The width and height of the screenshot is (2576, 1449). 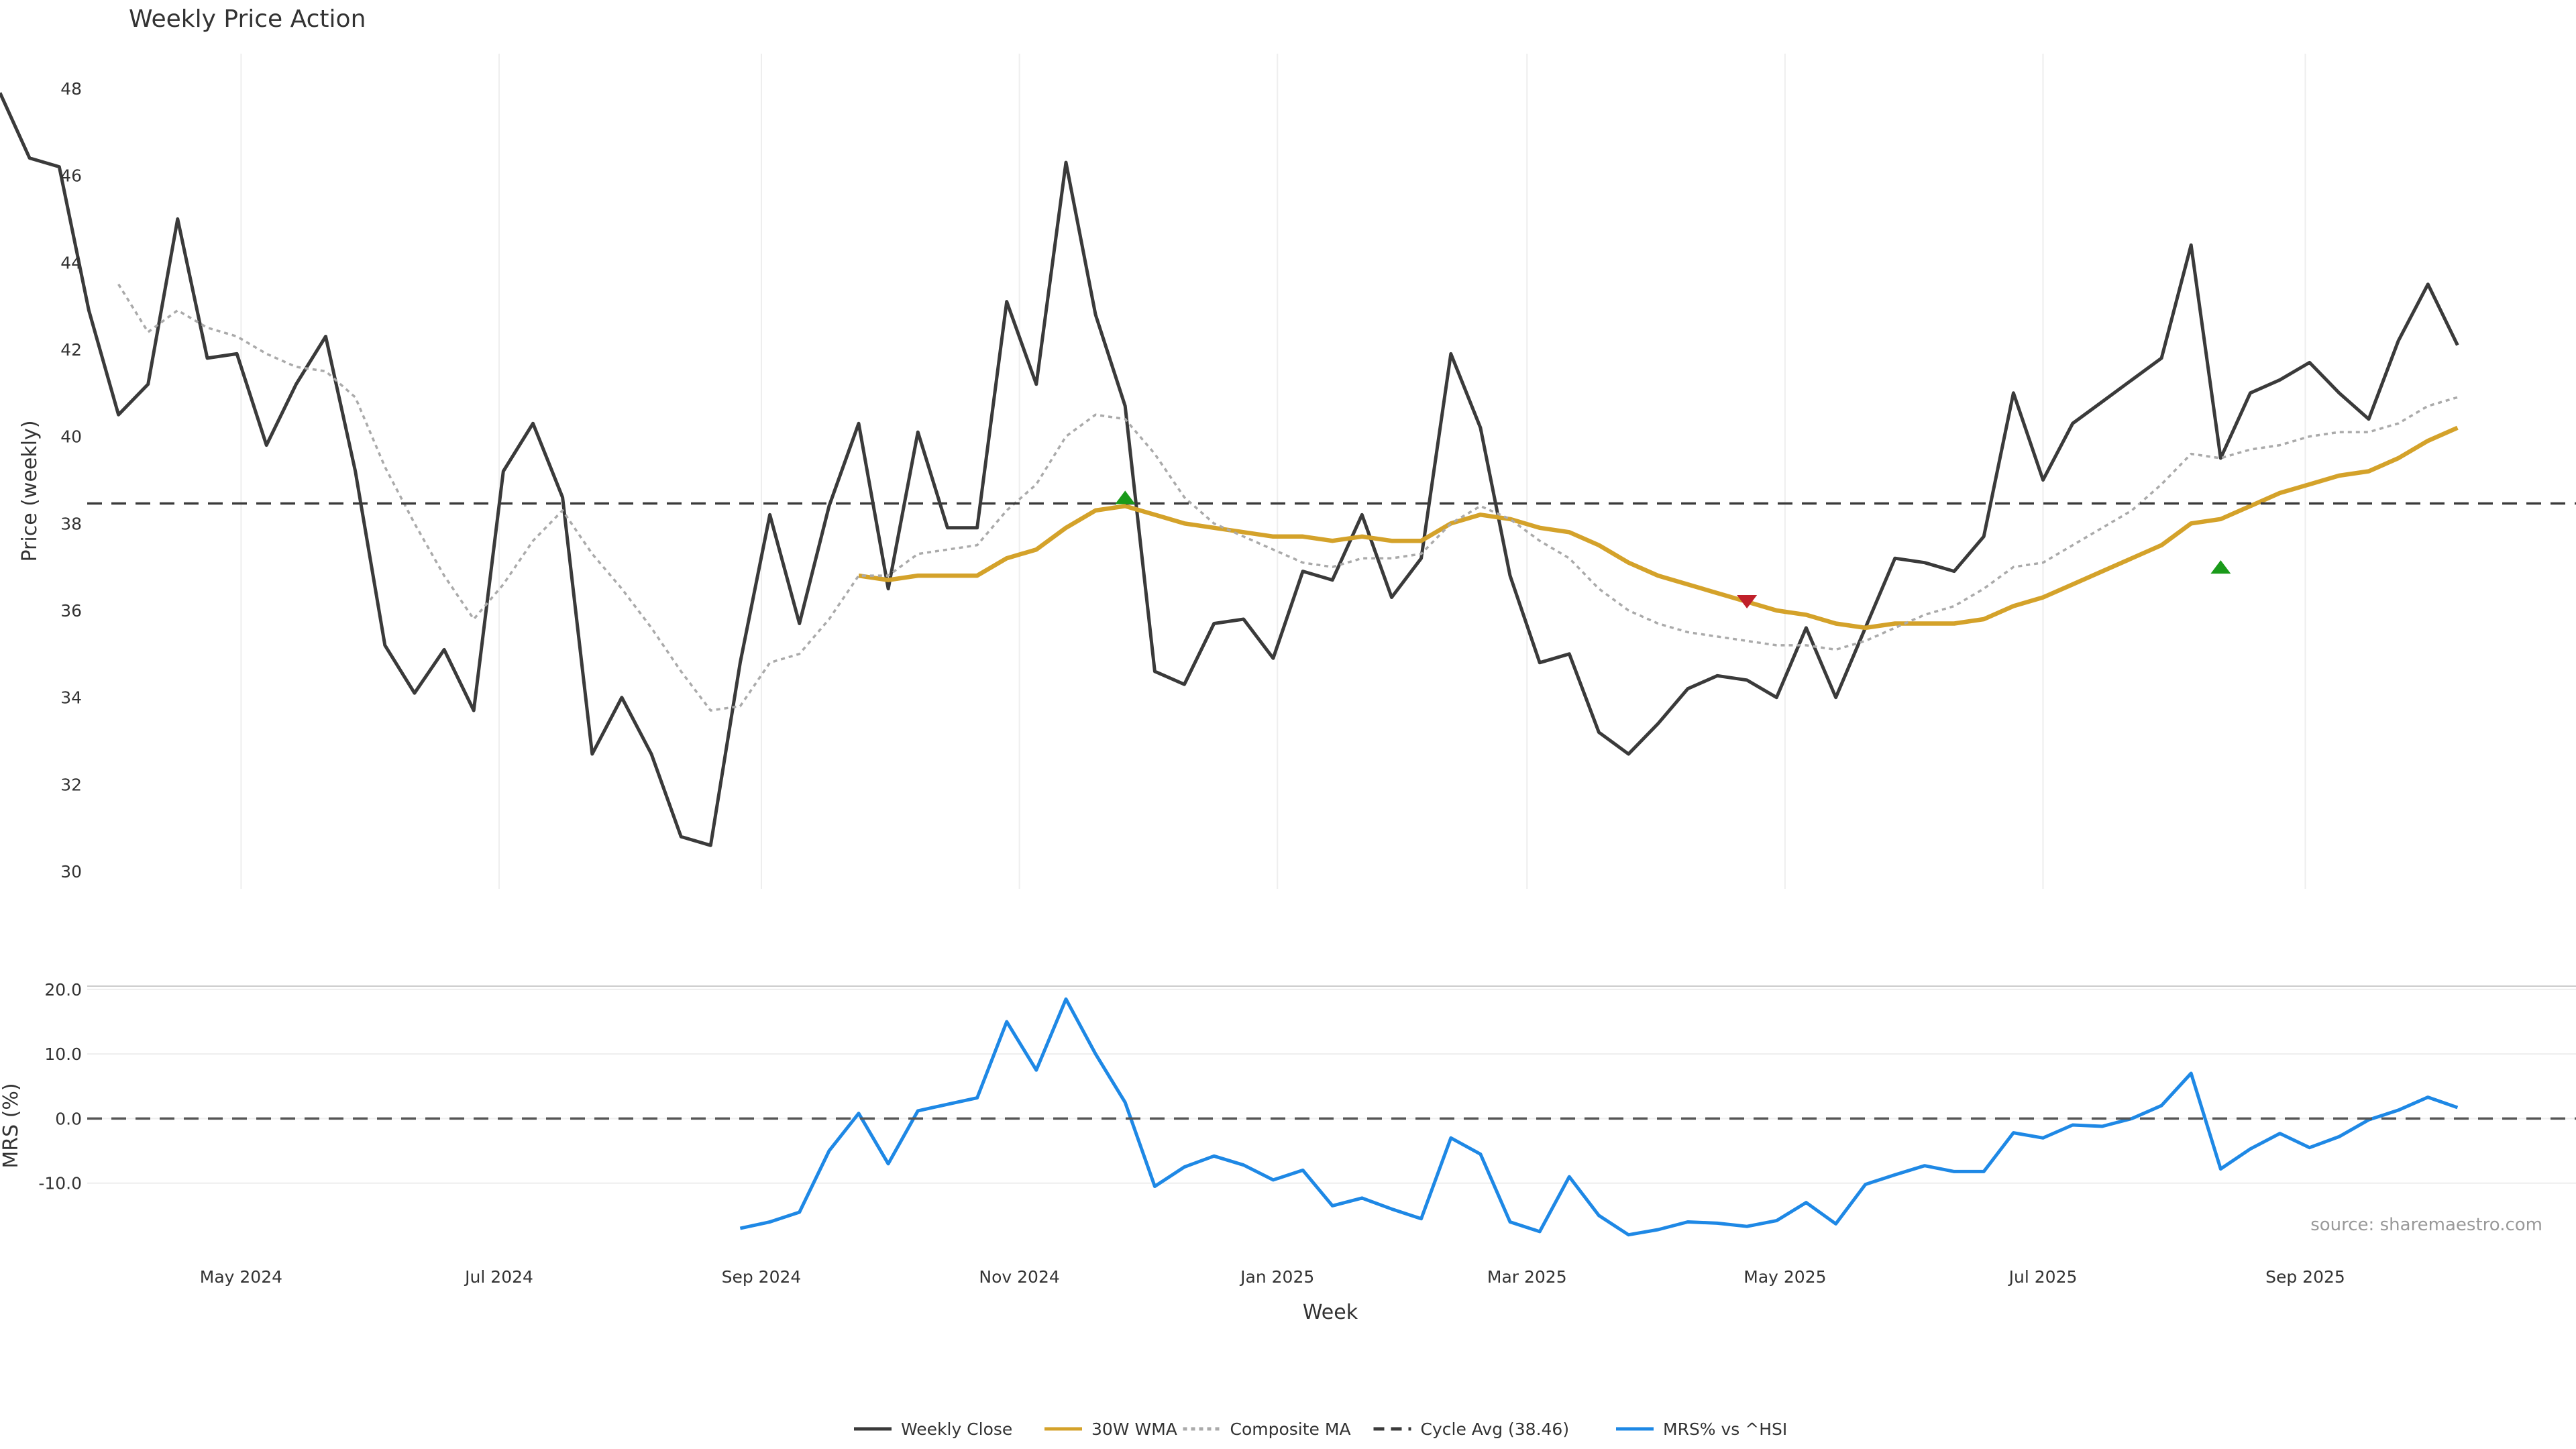 I want to click on price-y-tick-label: 34, so click(x=71, y=698).